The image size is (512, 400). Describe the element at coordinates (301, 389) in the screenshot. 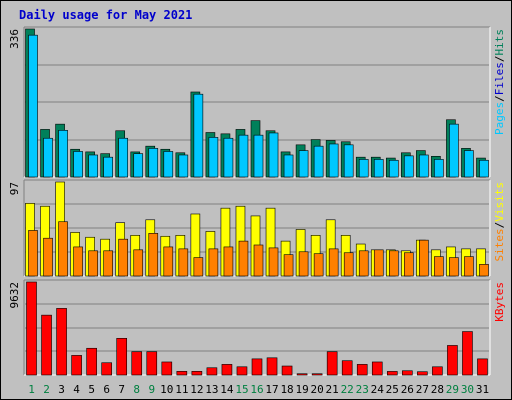

I see `day-label: 19` at that location.